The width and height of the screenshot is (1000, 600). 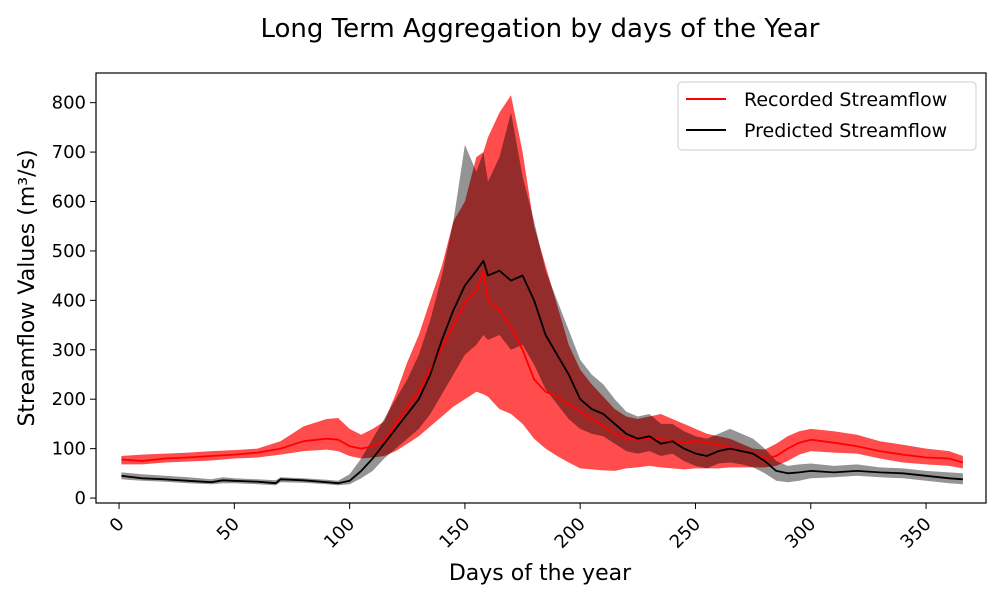 What do you see at coordinates (69, 251) in the screenshot?
I see `y-tick-label: 500` at bounding box center [69, 251].